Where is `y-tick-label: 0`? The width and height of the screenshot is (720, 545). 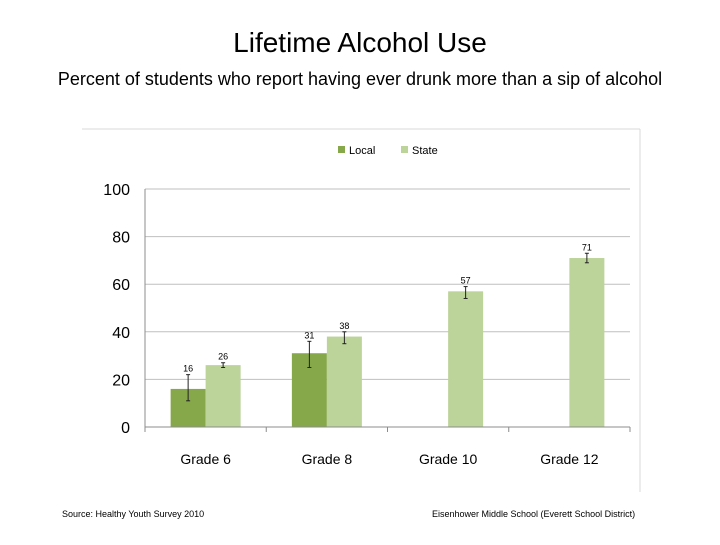
y-tick-label: 0 is located at coordinates (125, 428).